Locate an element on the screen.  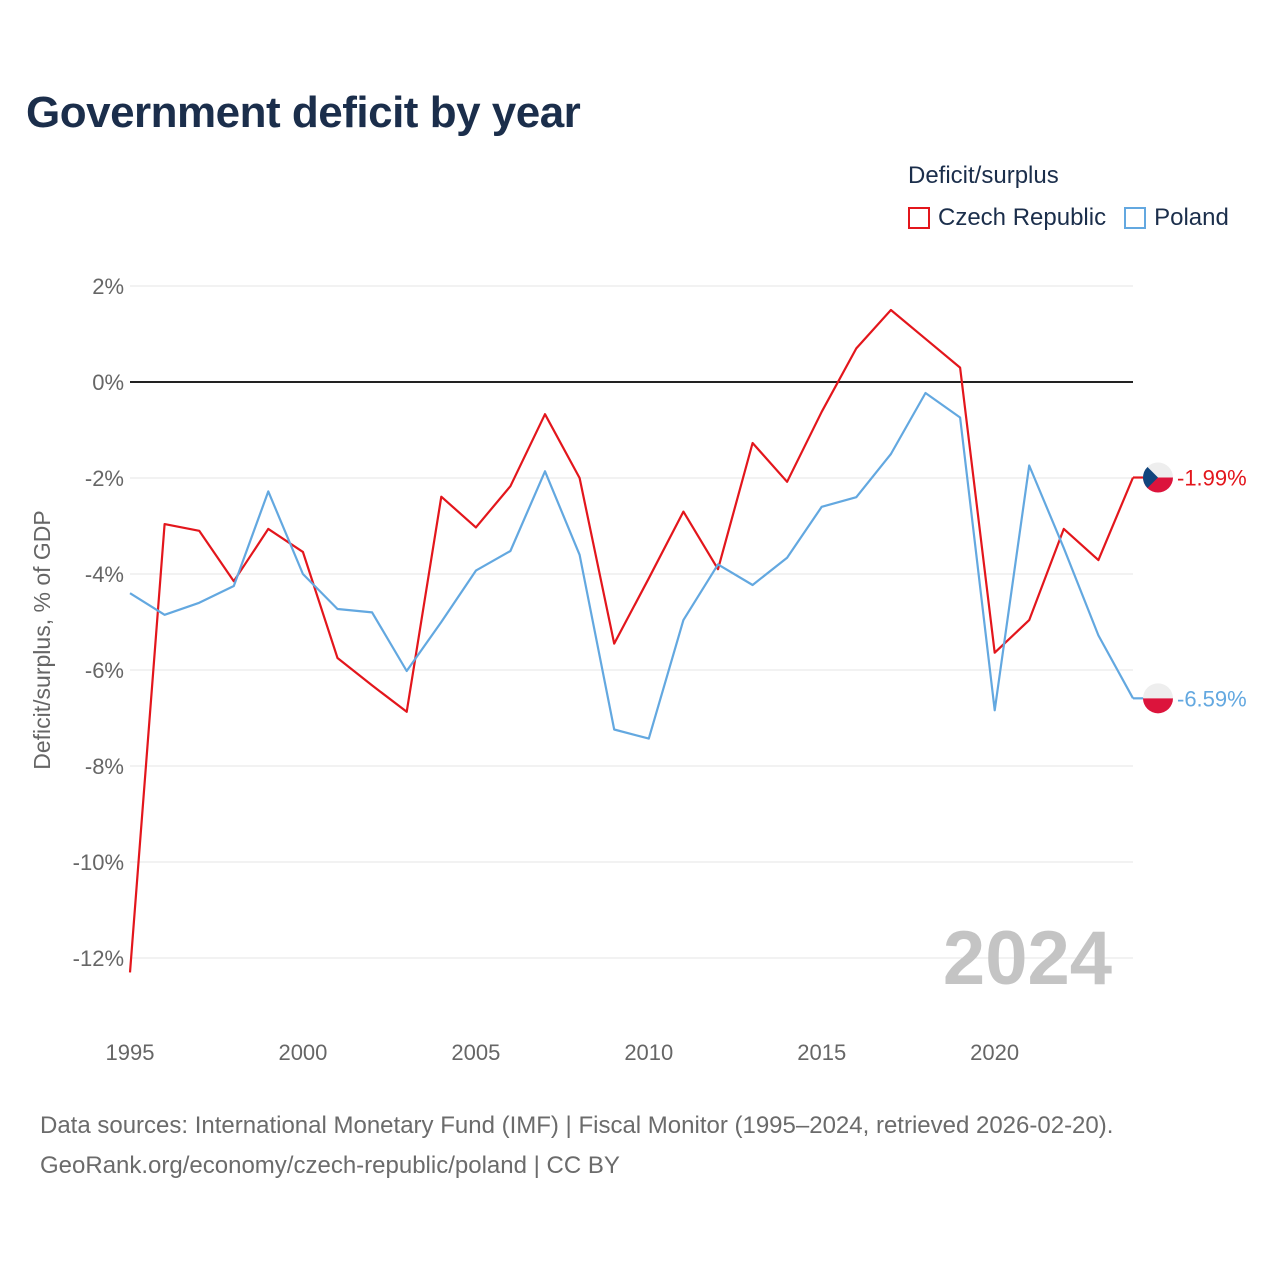
y-tick-label: -4% is located at coordinates (104, 574).